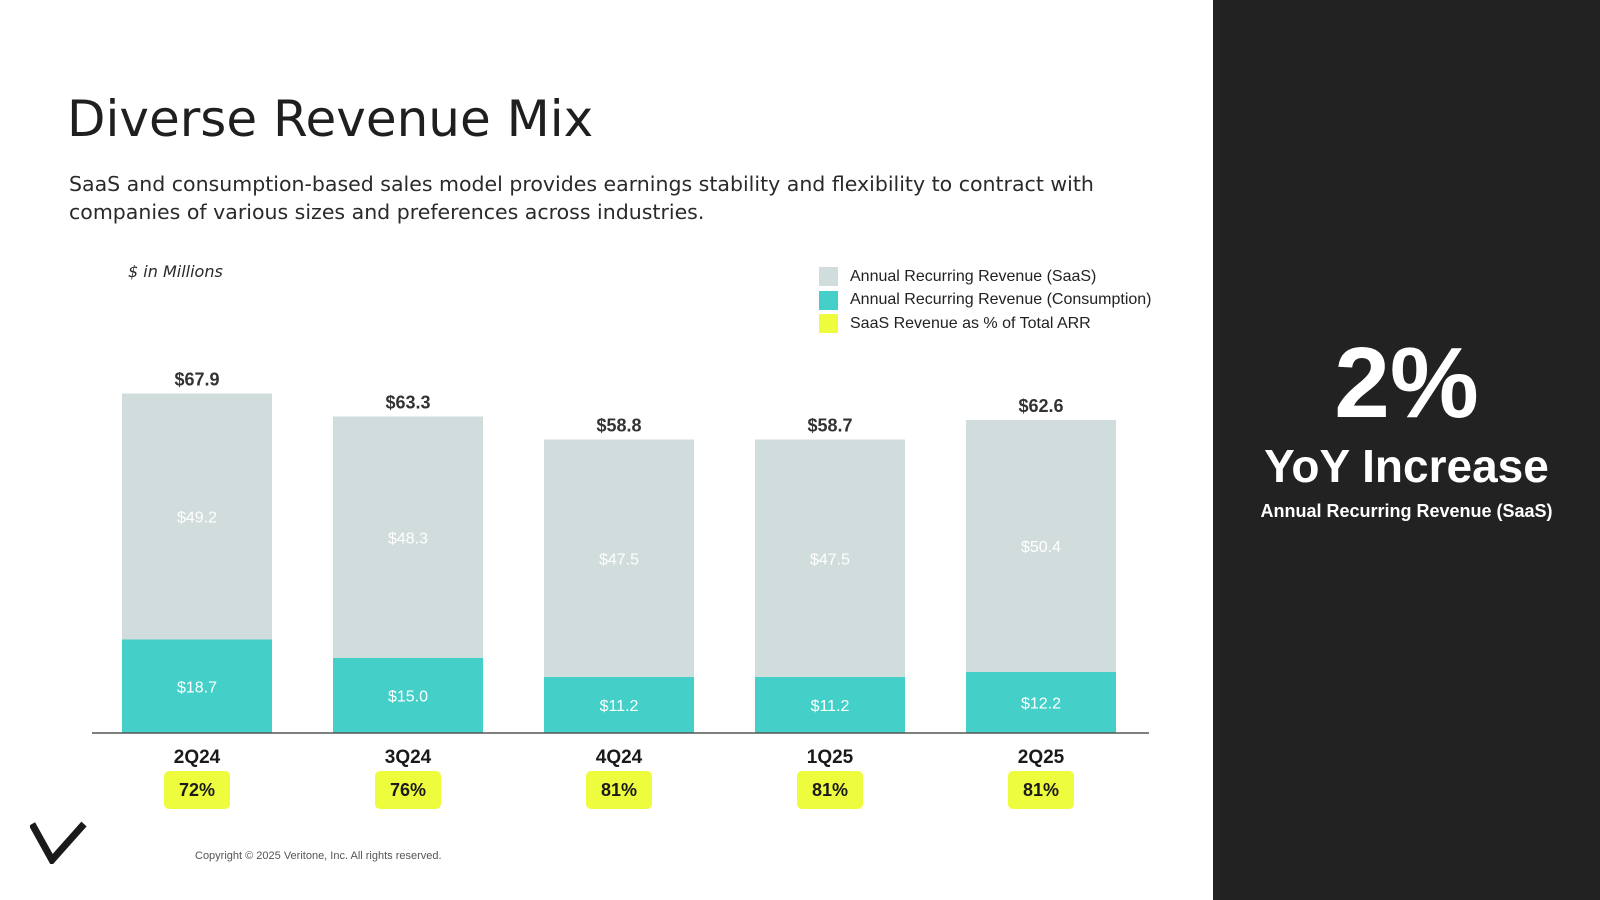  Describe the element at coordinates (1406, 511) in the screenshot. I see `kpi-sublabel: Annual Recurring Revenue (SaaS)` at that location.